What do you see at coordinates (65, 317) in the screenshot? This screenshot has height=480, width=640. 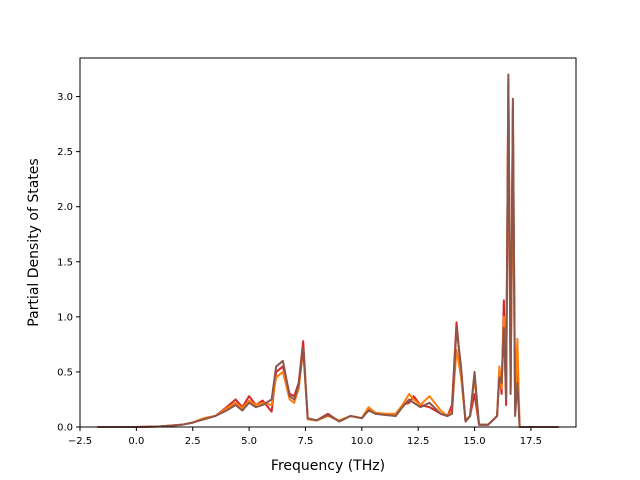 I see `y-tick-label: 1.0` at bounding box center [65, 317].